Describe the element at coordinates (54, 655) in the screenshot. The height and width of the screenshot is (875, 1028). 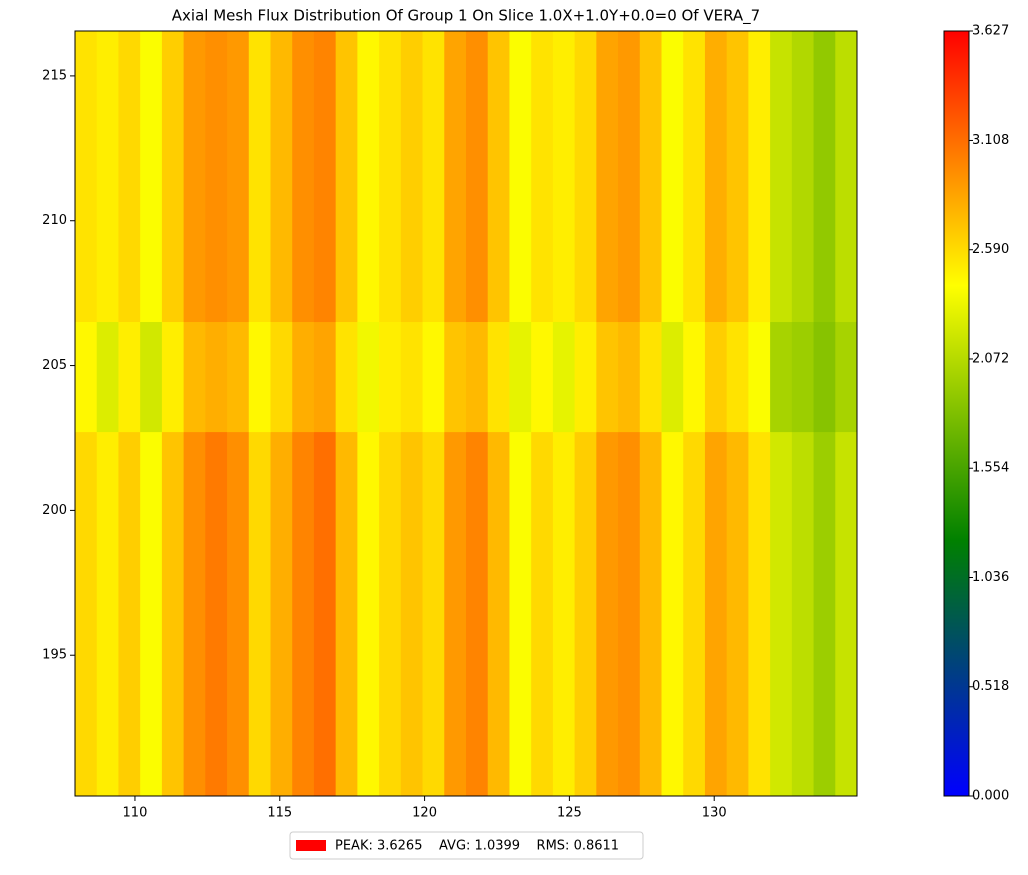
I see `y-tick-label: 195` at that location.